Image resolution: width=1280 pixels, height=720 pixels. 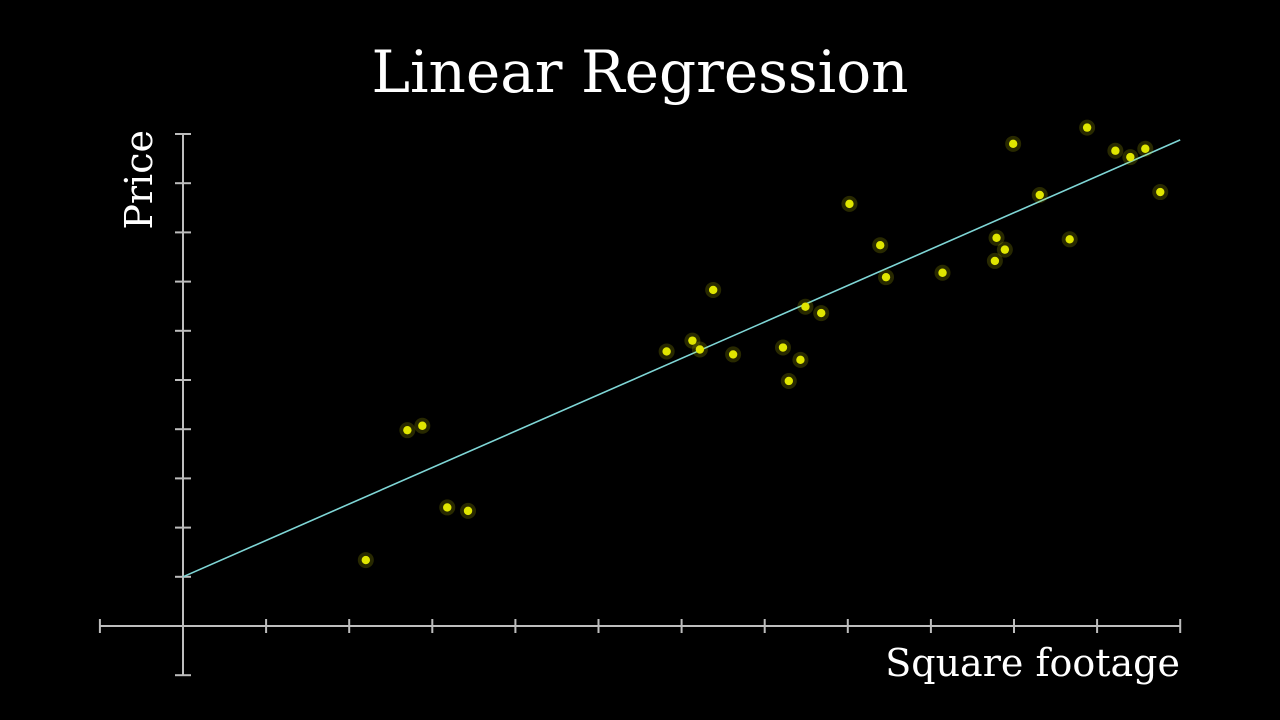 I want to click on y-axis-label: Price, so click(x=139, y=180).